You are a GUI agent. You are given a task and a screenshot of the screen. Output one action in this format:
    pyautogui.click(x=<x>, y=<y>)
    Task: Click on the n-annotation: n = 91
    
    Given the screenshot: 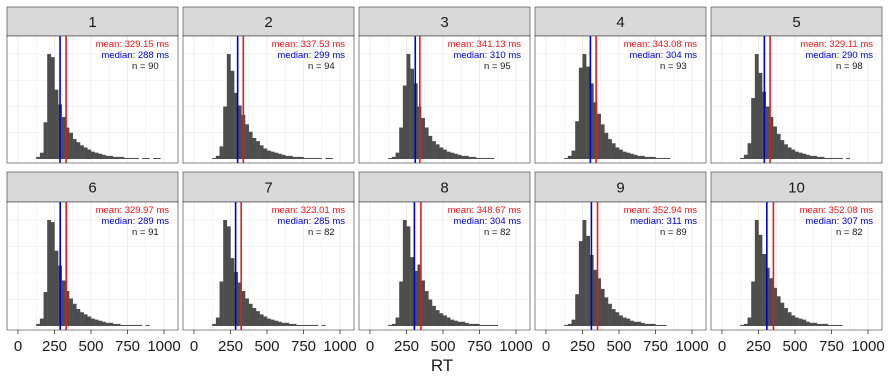 What is the action you would take?
    pyautogui.click(x=145, y=232)
    